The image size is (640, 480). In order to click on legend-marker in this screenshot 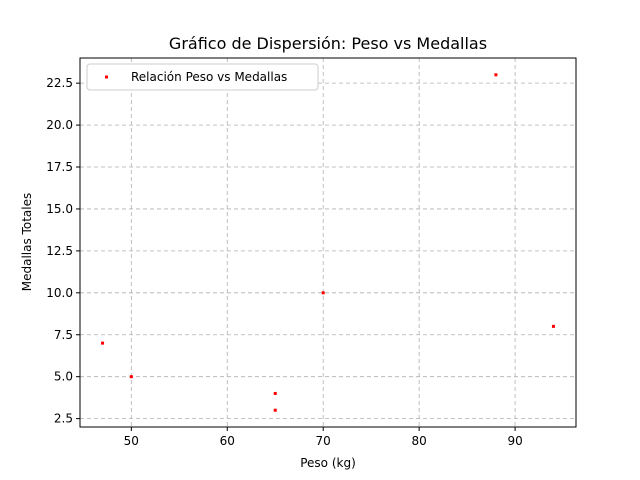, I will do `click(106, 77)`.